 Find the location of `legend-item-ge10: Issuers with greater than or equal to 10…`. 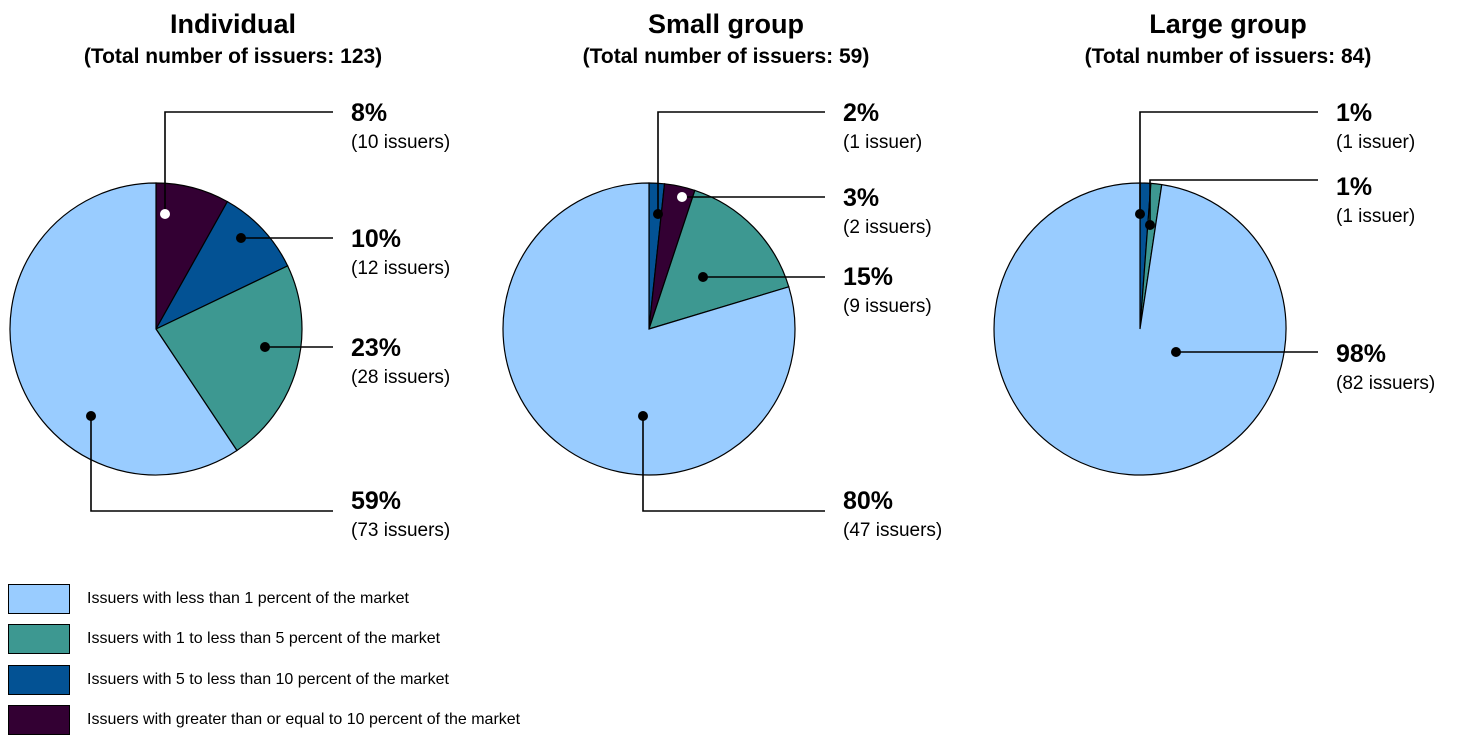

legend-item-ge10: Issuers with greater than or equal to 10… is located at coordinates (264, 720).